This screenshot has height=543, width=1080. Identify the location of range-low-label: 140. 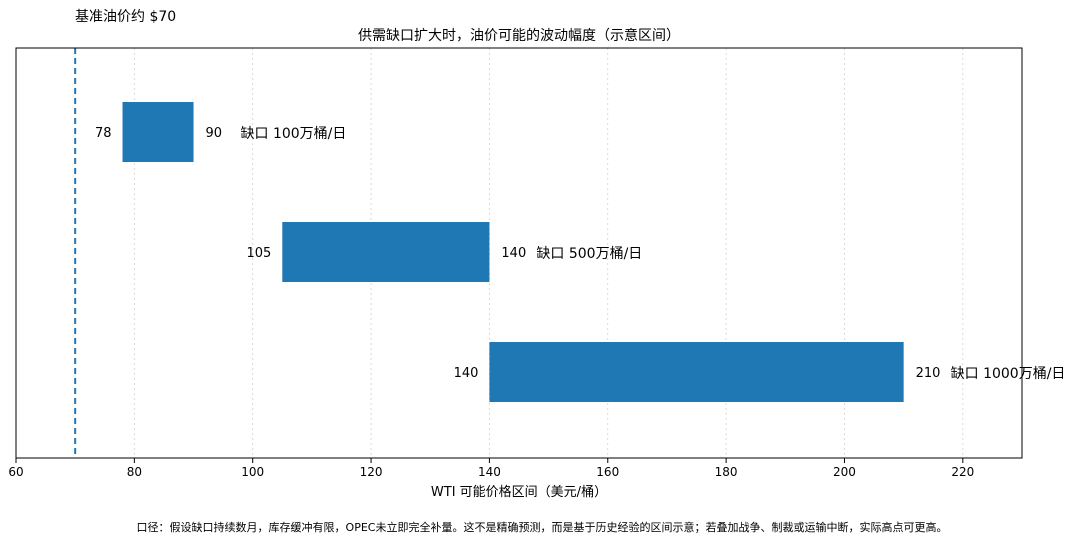
(466, 373).